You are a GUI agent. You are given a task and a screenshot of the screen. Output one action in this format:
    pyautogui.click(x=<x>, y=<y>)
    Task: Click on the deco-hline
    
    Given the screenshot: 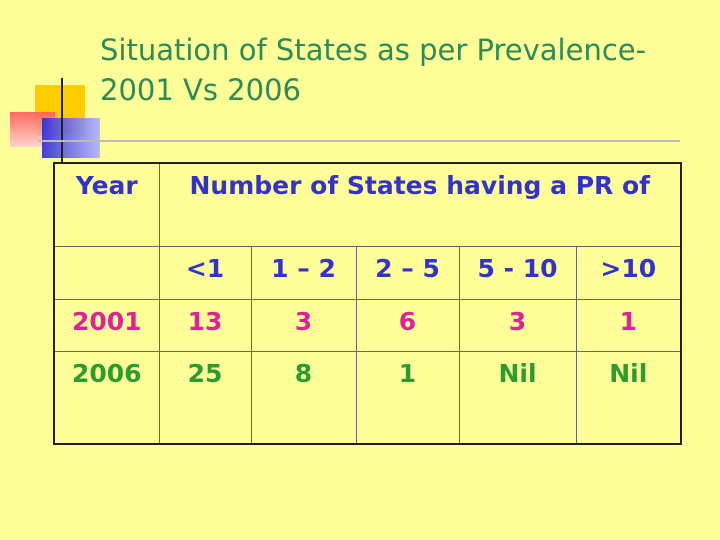 What is the action you would take?
    pyautogui.click(x=359, y=141)
    